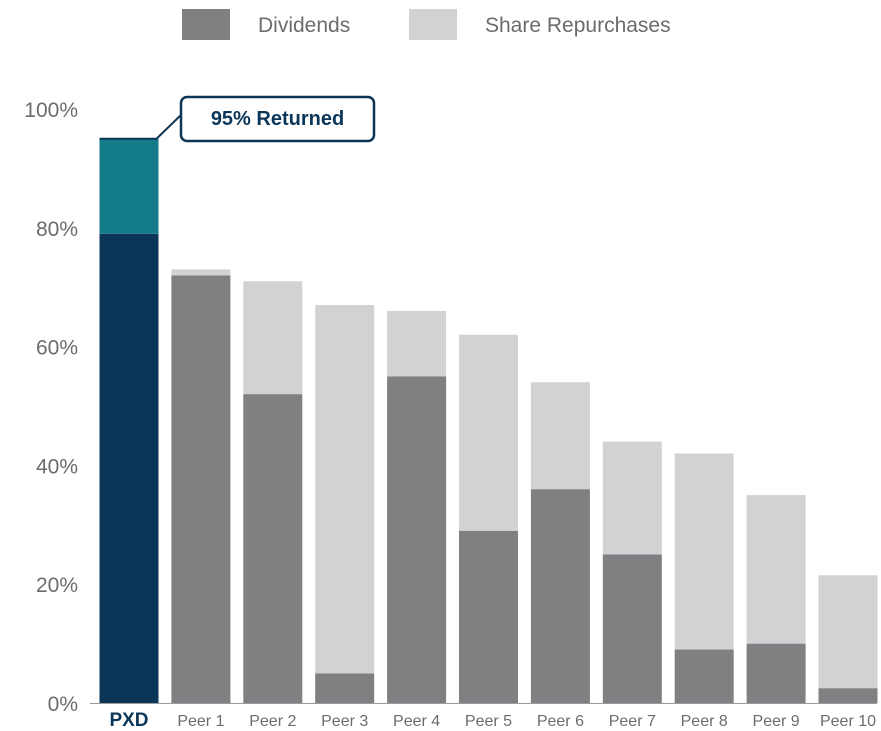 This screenshot has width=881, height=731. What do you see at coordinates (57, 466) in the screenshot?
I see `y-tick-label: 40%` at bounding box center [57, 466].